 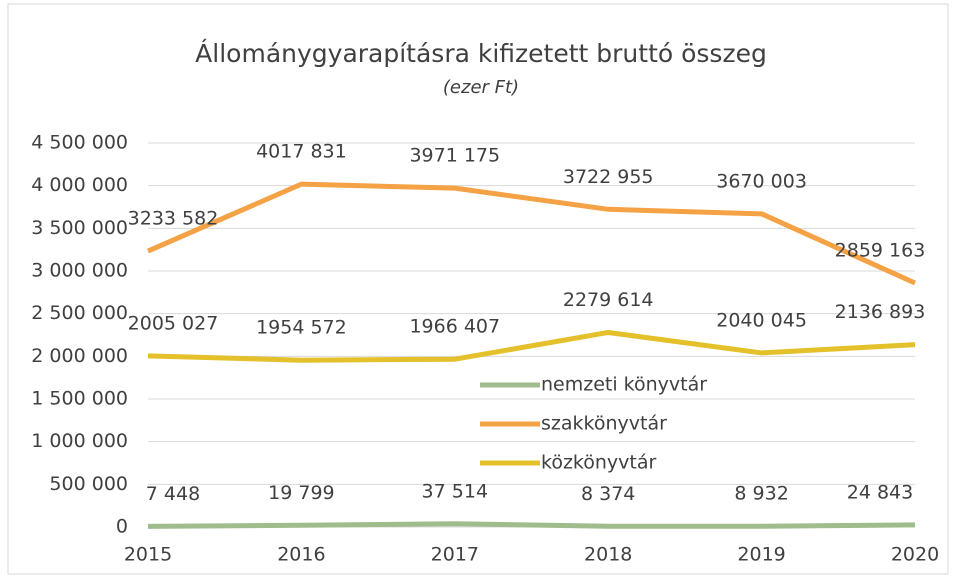 I want to click on y-tick-label: 0, so click(x=122, y=527).